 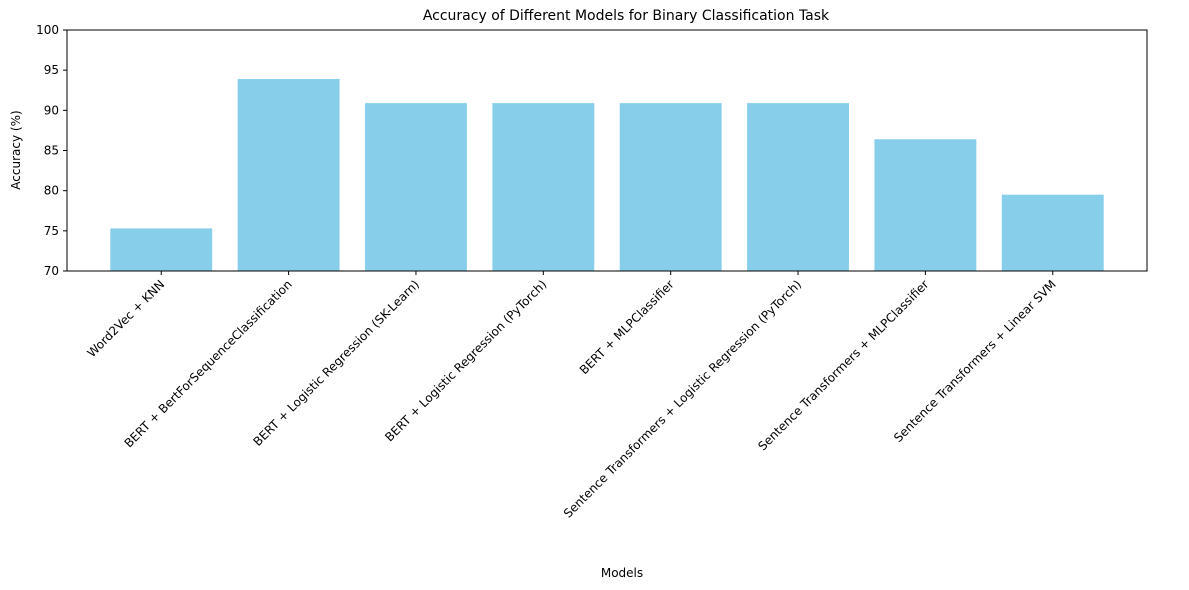 What do you see at coordinates (627, 327) in the screenshot?
I see `x-tick-label-4: BERT + MLPClassifier` at bounding box center [627, 327].